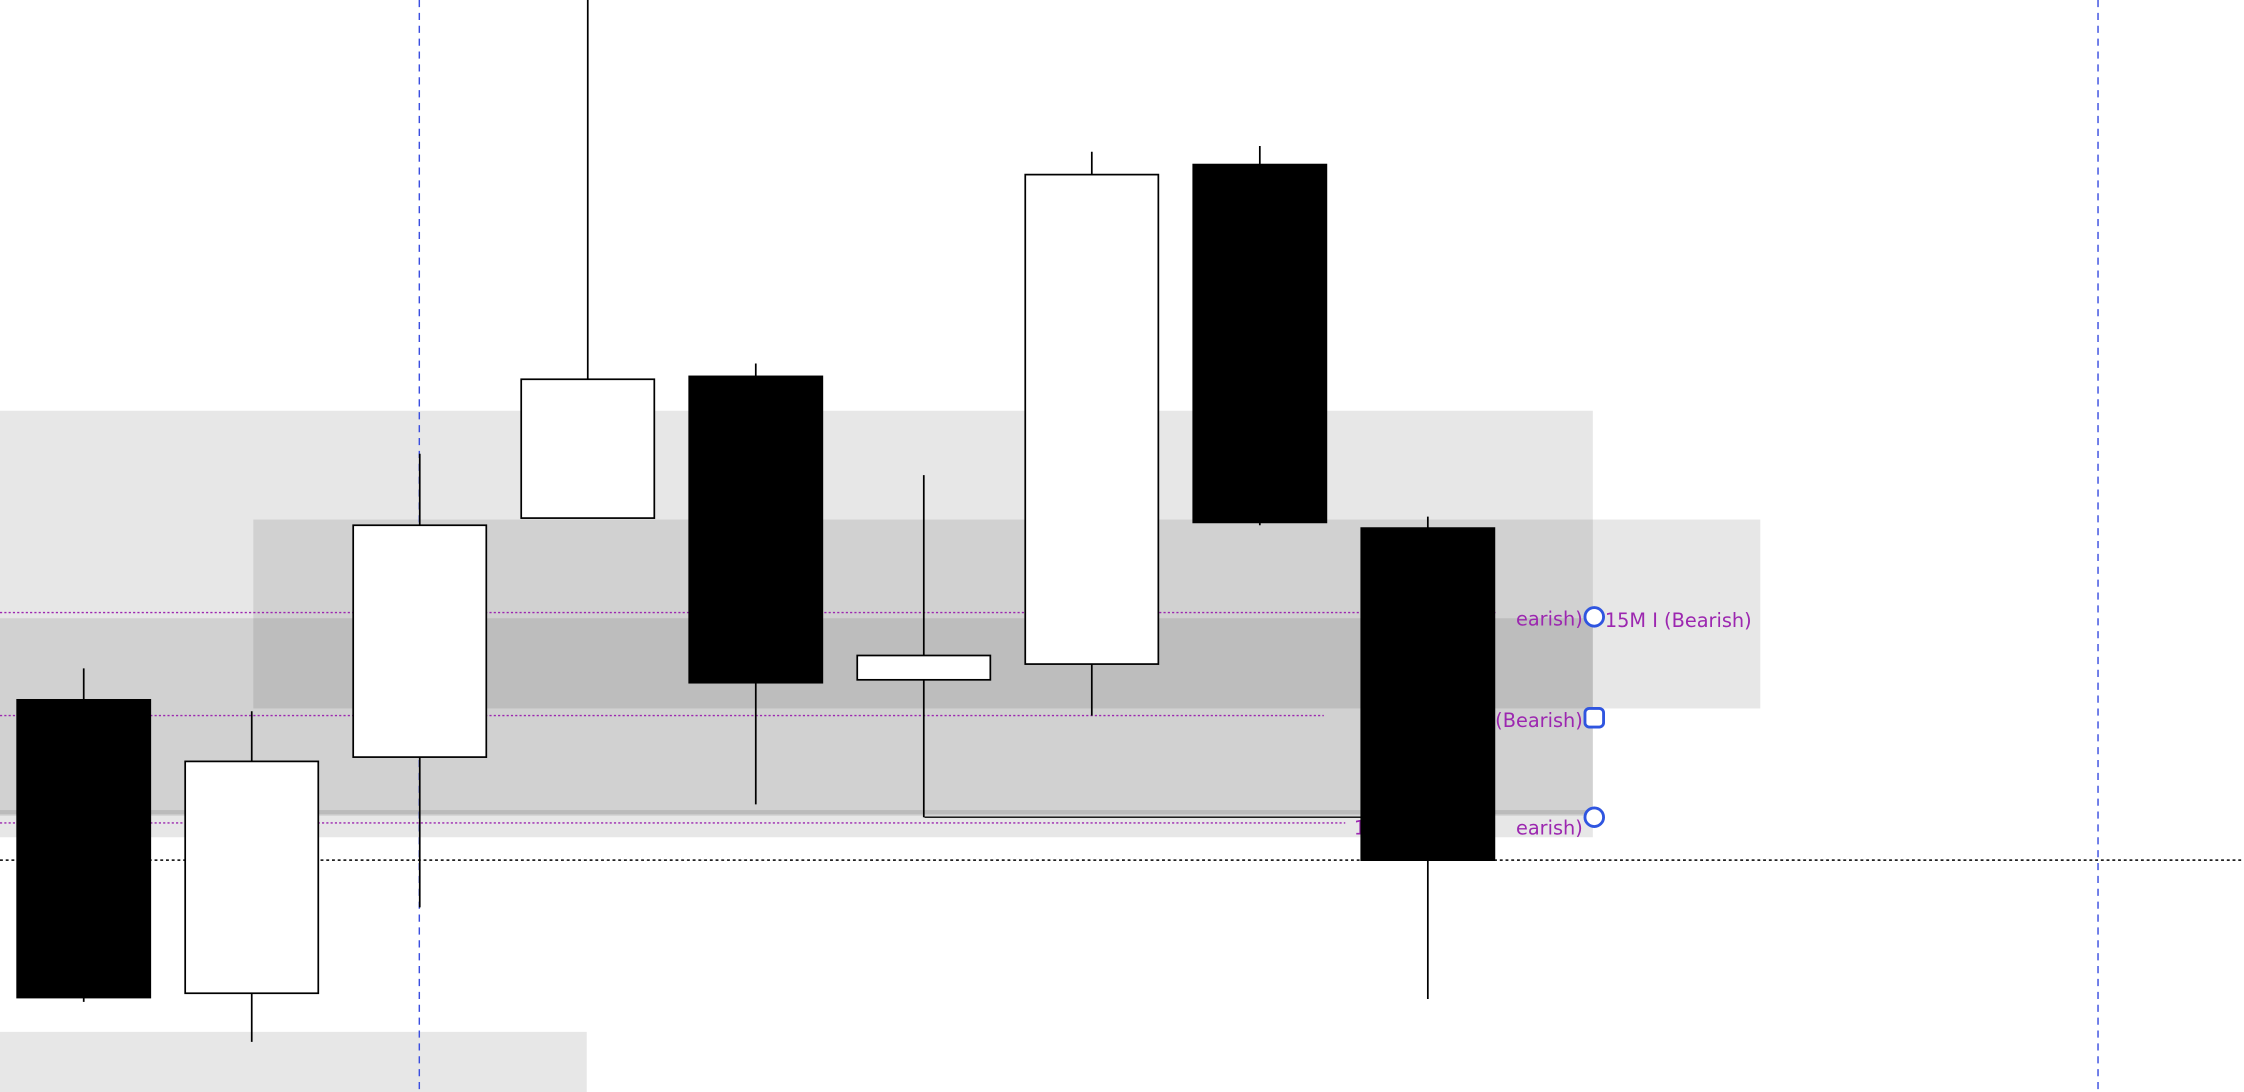  What do you see at coordinates (1594, 718) in the screenshot?
I see `square-icon` at bounding box center [1594, 718].